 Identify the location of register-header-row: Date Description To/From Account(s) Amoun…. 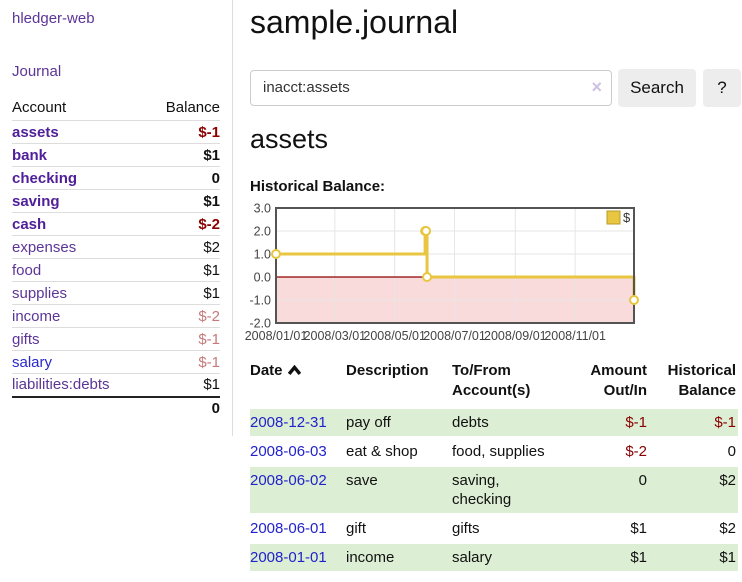
(494, 384).